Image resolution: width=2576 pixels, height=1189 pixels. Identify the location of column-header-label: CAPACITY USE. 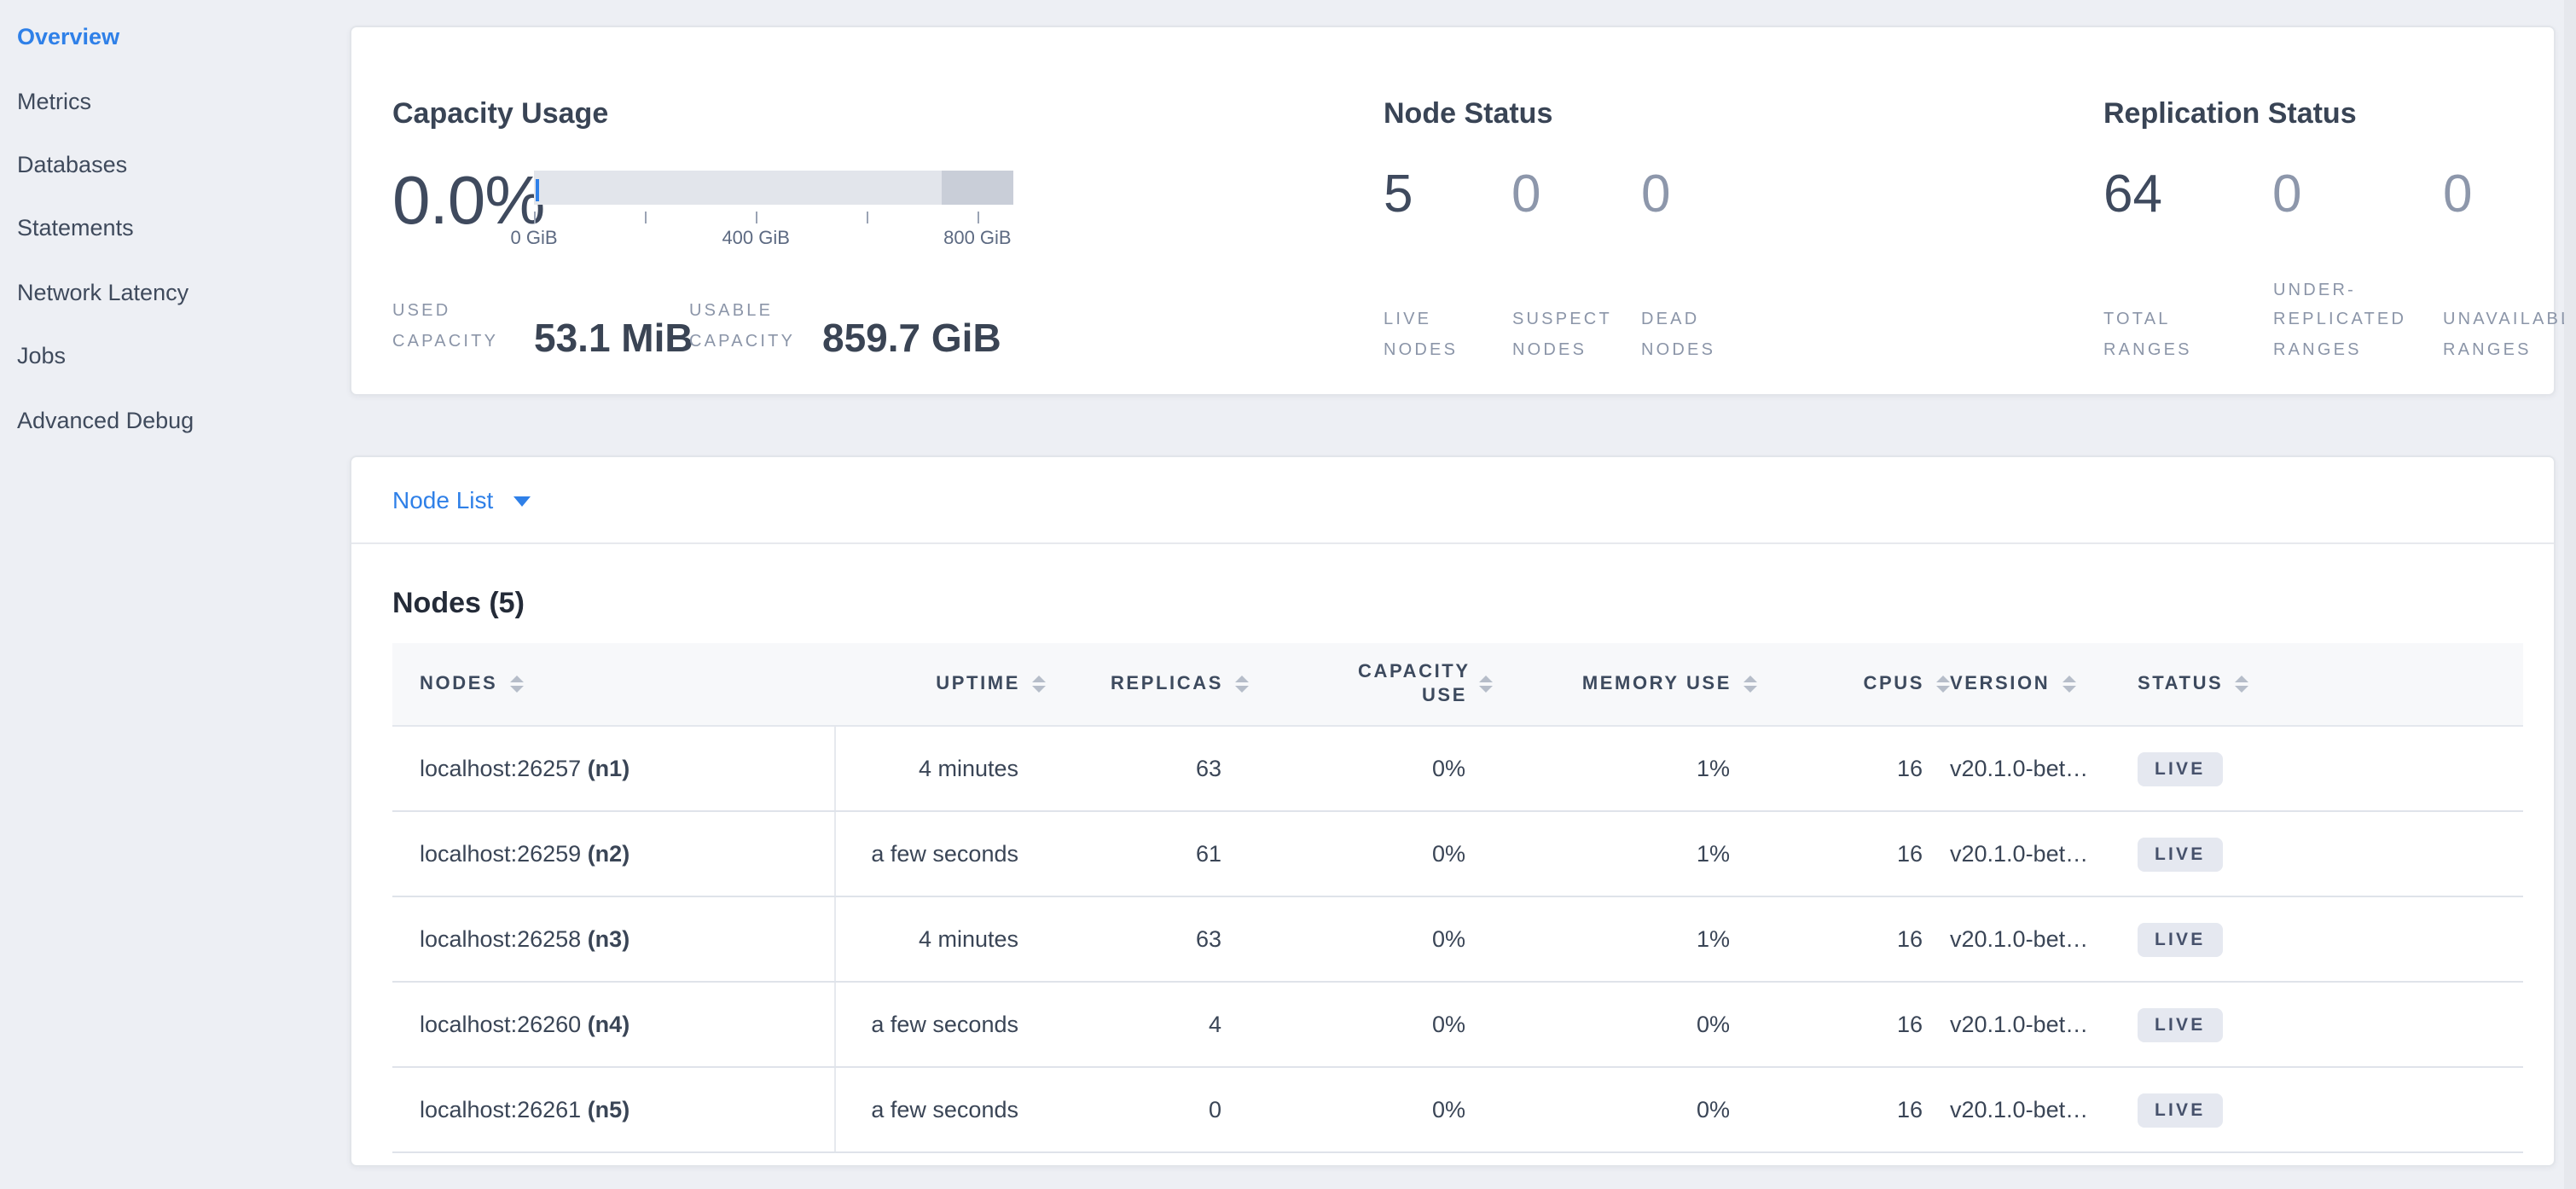
(1414, 684).